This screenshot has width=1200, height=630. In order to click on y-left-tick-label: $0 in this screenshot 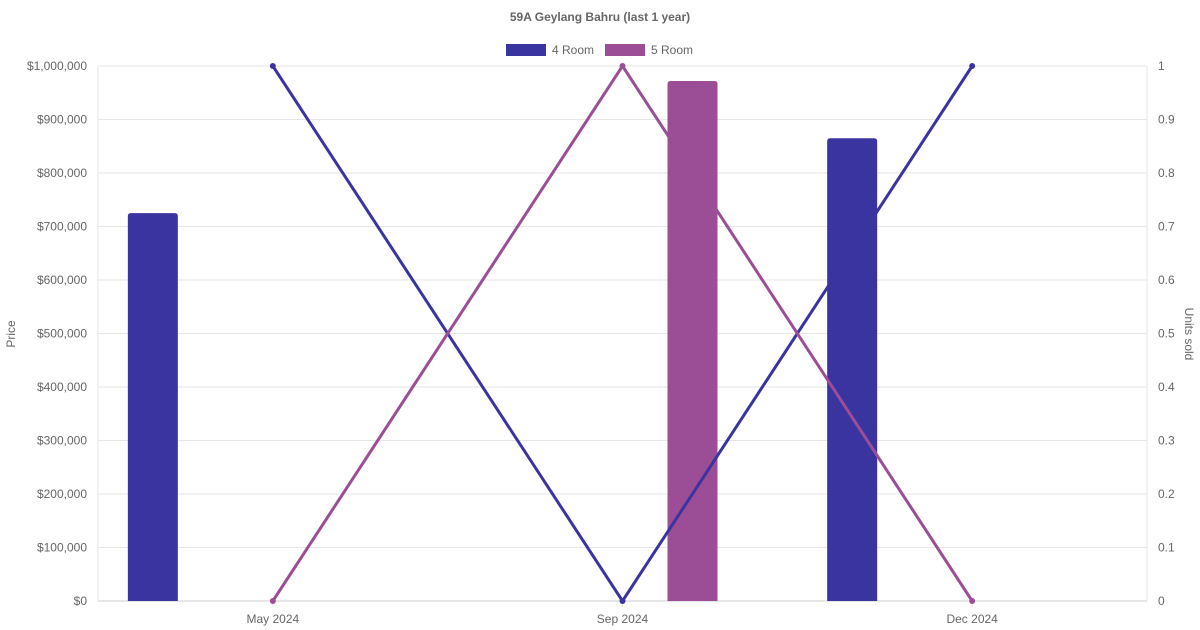, I will do `click(81, 601)`.